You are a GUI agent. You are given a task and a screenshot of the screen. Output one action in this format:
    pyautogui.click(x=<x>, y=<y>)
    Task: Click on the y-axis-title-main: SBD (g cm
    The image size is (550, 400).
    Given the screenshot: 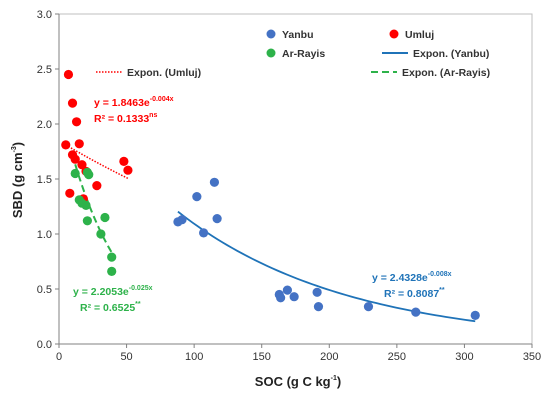 What is the action you would take?
    pyautogui.click(x=17, y=185)
    